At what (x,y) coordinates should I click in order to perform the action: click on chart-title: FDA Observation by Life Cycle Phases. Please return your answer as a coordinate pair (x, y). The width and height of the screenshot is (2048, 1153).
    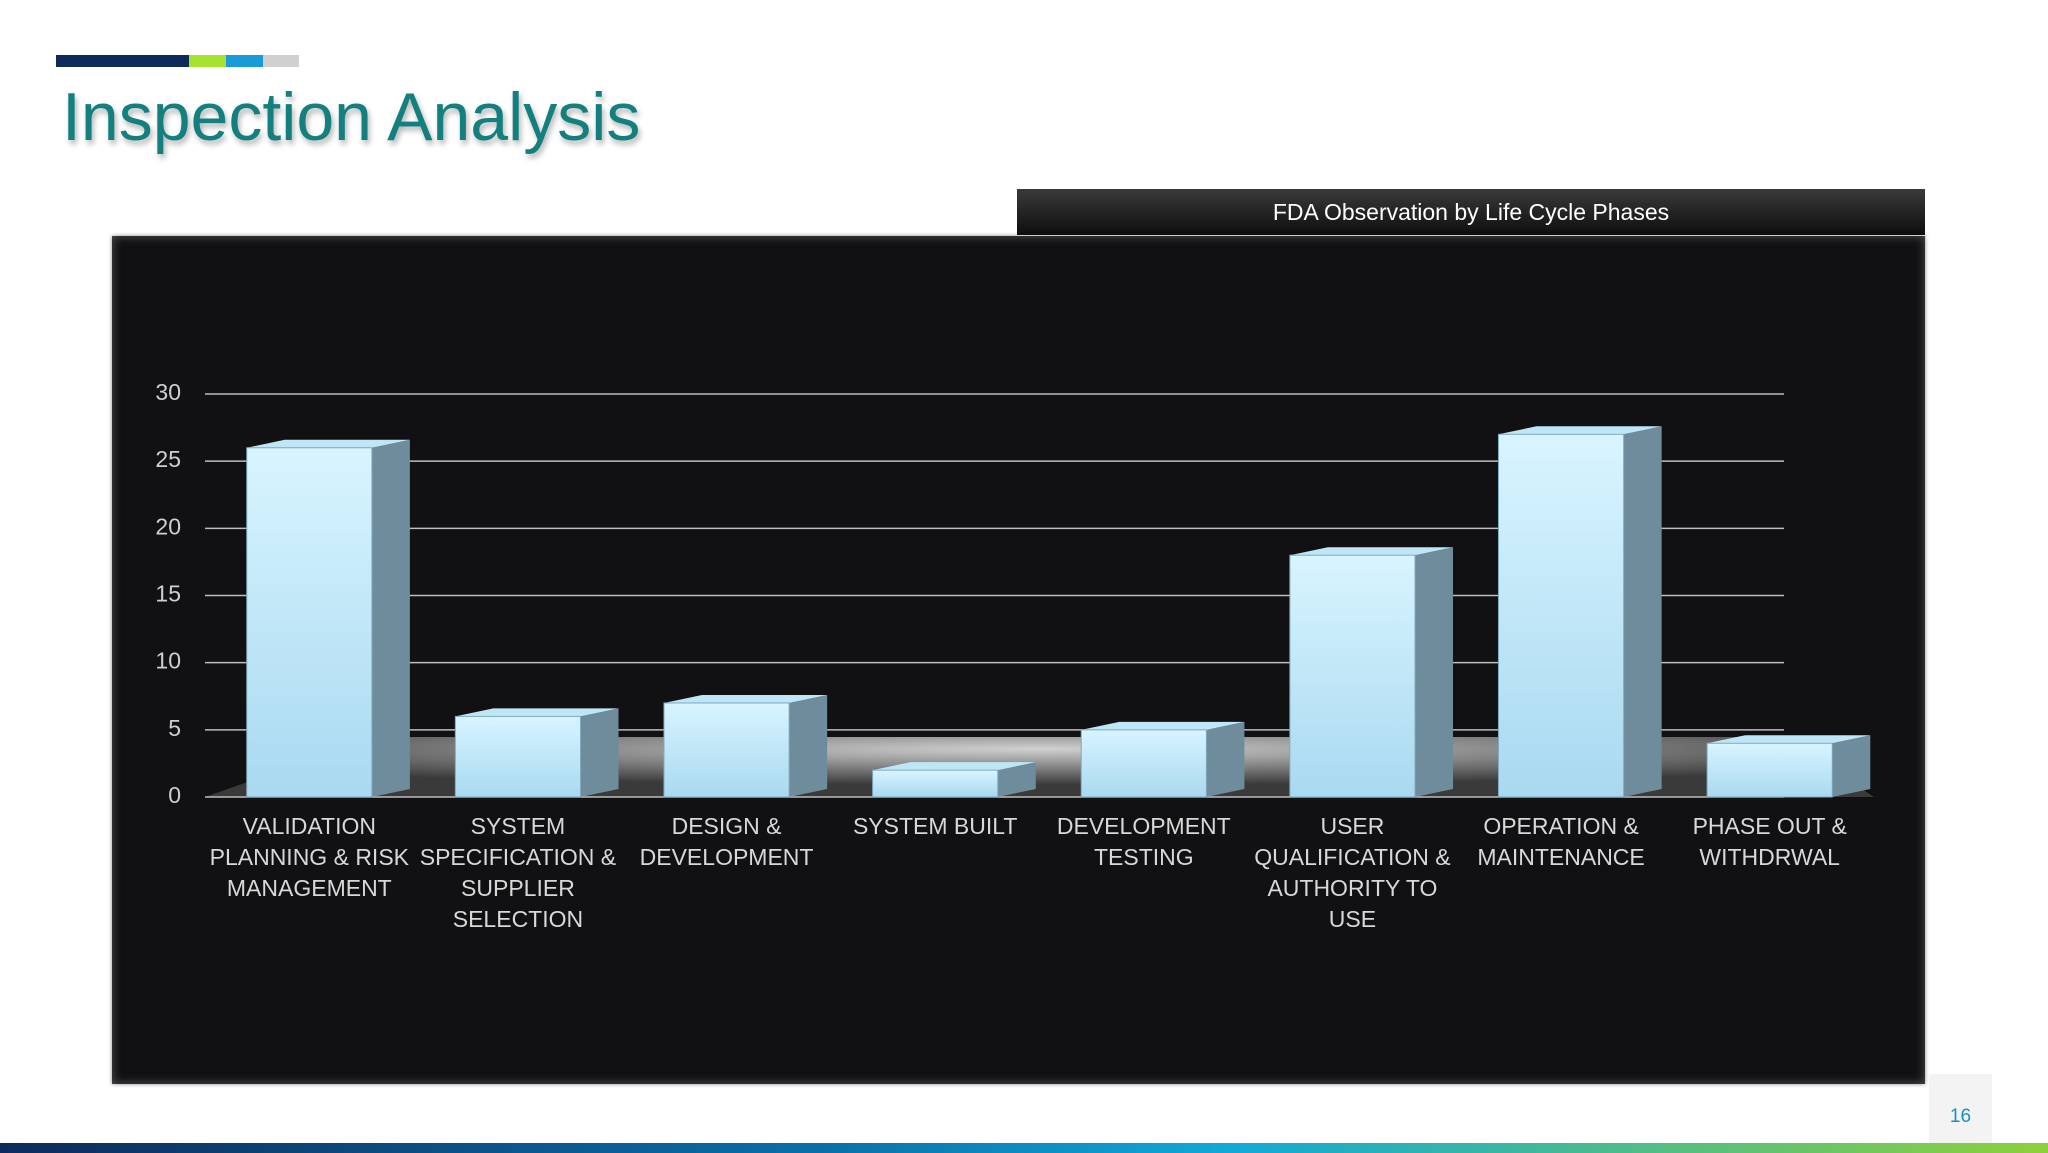
    Looking at the image, I should click on (1471, 212).